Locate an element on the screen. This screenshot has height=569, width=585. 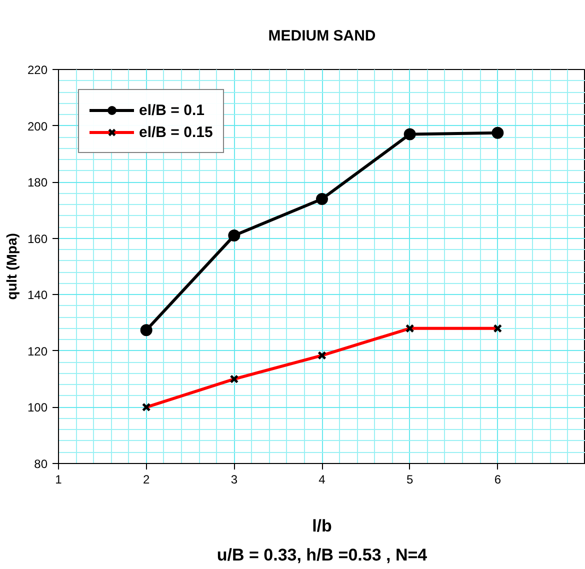
y-tick-label: 80 is located at coordinates (41, 464).